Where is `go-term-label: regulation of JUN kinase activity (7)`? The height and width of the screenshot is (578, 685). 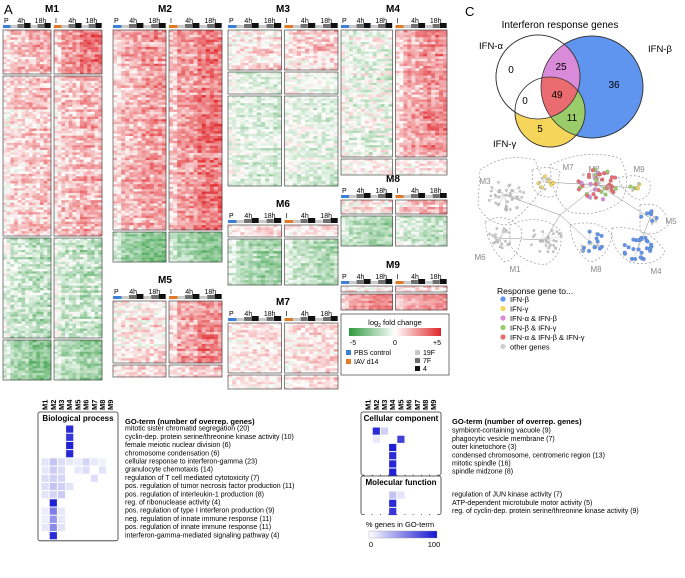
go-term-label: regulation of JUN kinase activity (7) is located at coordinates (507, 495).